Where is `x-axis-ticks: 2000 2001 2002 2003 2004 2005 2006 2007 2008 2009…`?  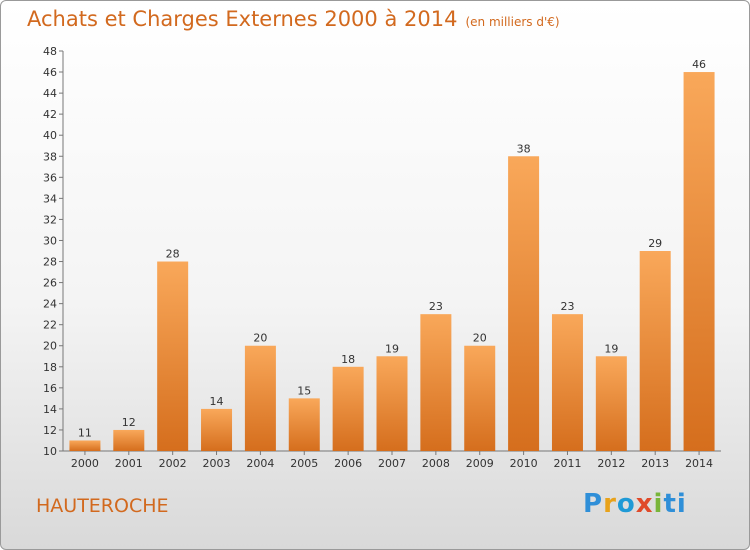 x-axis-ticks: 2000 2001 2002 2003 2004 2005 2006 2007 2008 2009… is located at coordinates (392, 460).